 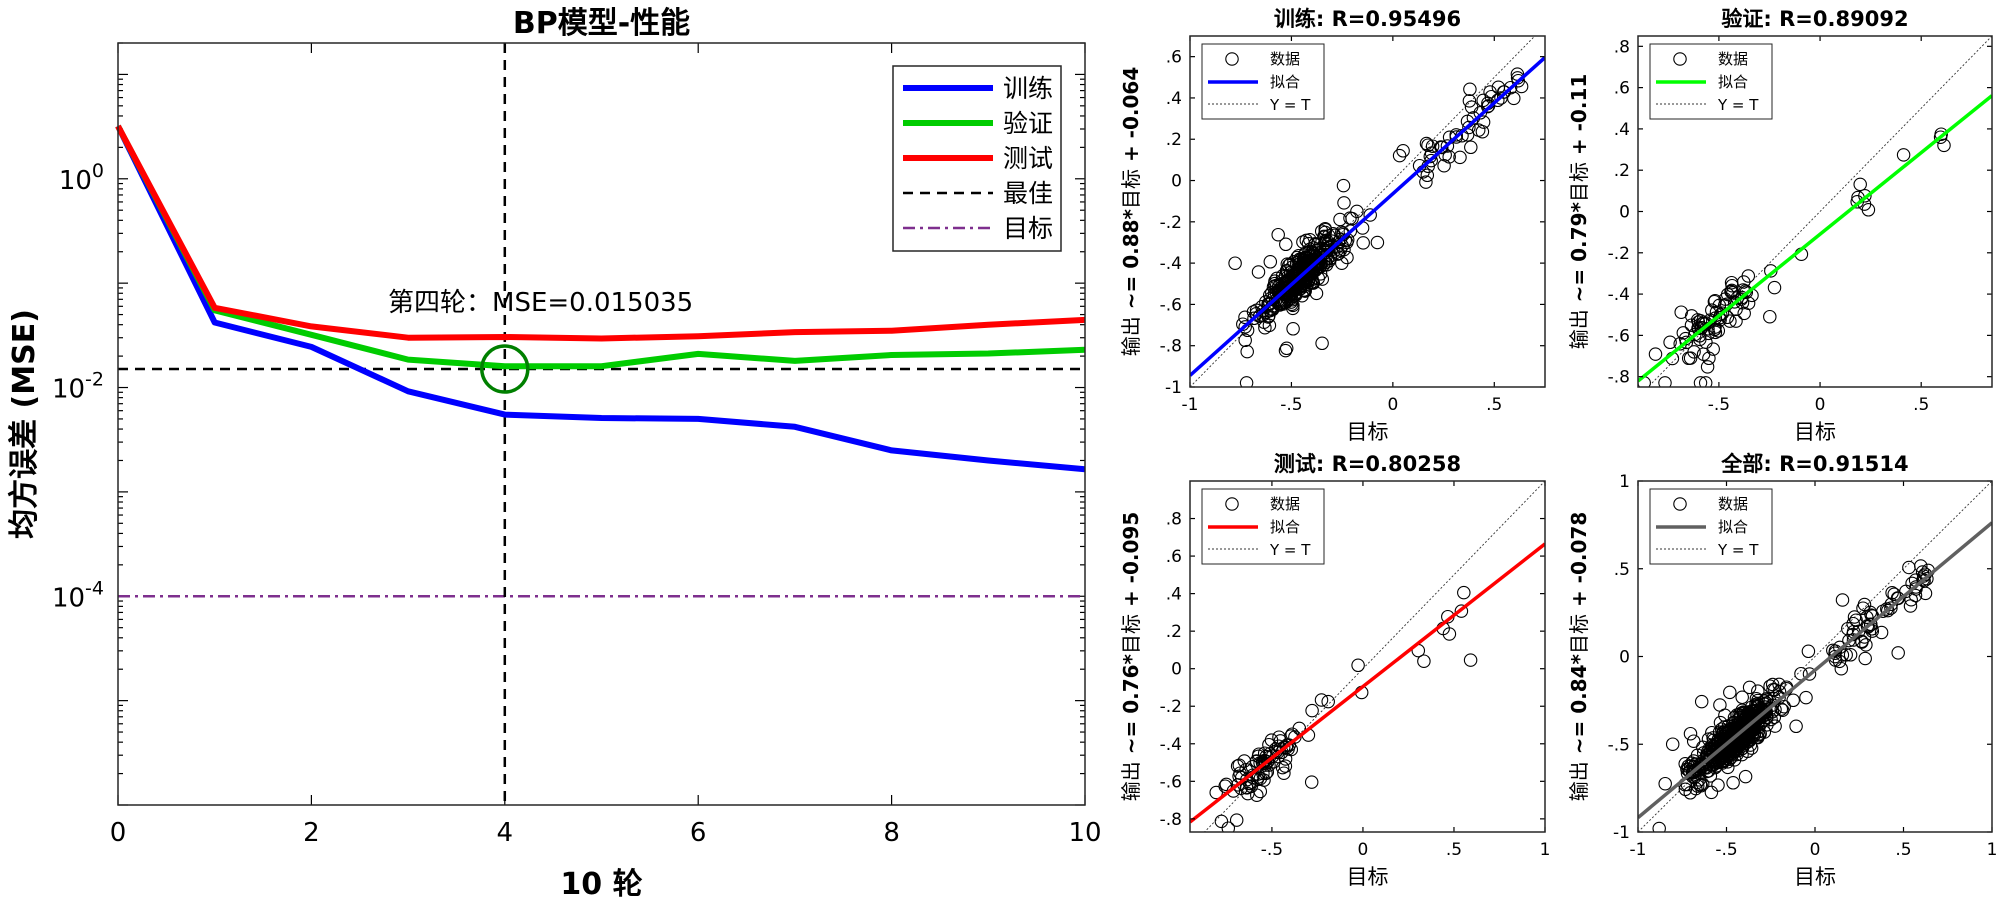 What do you see at coordinates (1368, 432) in the screenshot?
I see `x-axis-label: 目标` at bounding box center [1368, 432].